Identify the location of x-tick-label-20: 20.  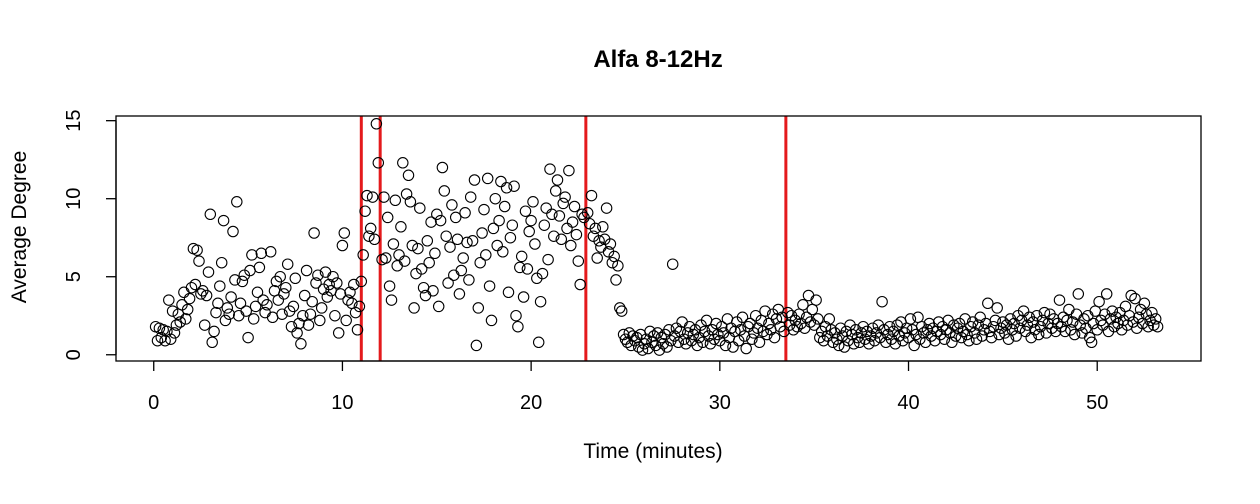
(531, 403).